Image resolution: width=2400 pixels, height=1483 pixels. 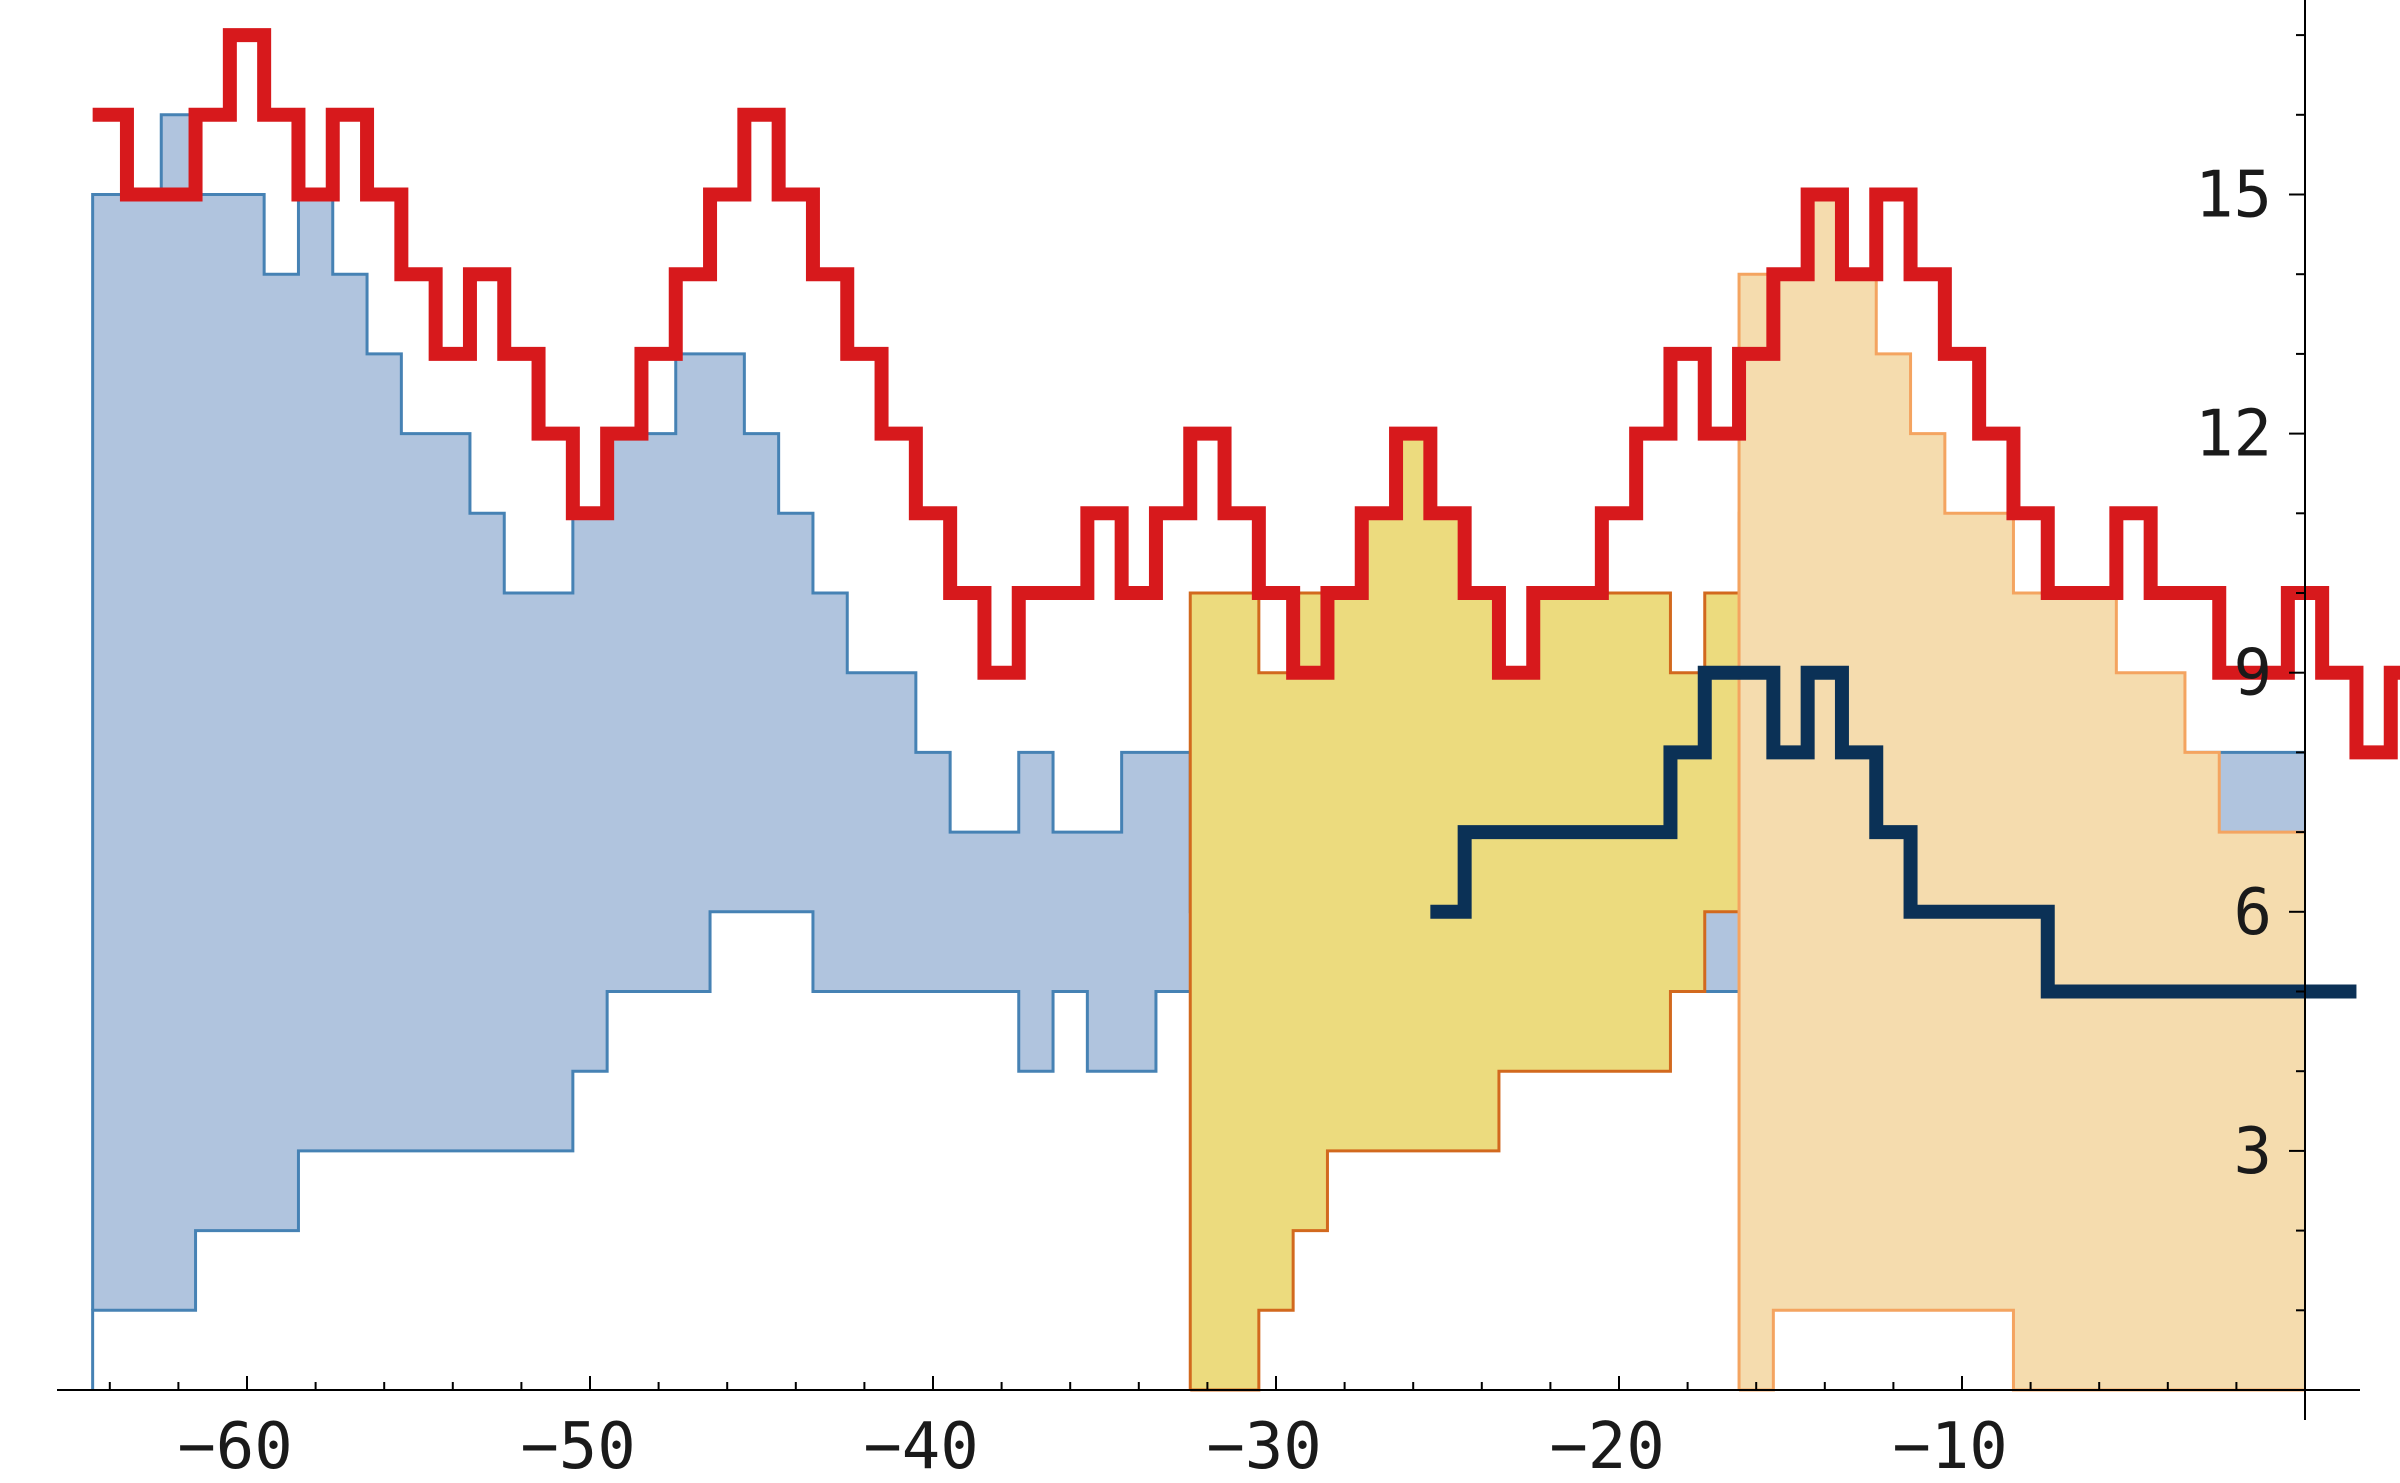 I want to click on x-tick-label: −30, so click(x=1264, y=1446).